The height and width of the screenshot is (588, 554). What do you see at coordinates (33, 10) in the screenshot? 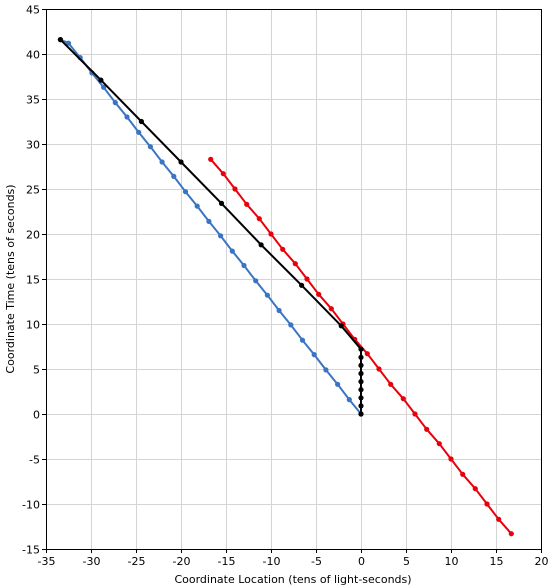
I see `y-tick-label: 45` at bounding box center [33, 10].